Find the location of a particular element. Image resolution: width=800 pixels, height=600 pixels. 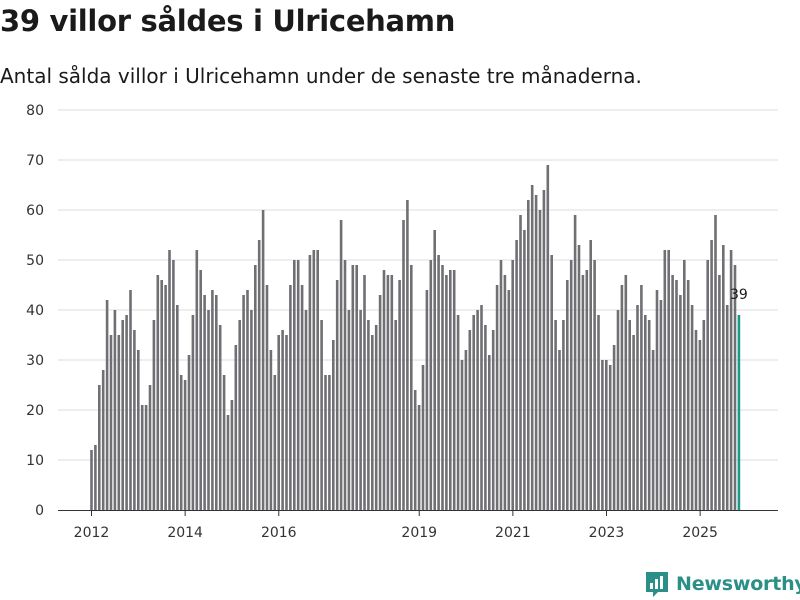

x-tick-label: 2023 is located at coordinates (607, 533).